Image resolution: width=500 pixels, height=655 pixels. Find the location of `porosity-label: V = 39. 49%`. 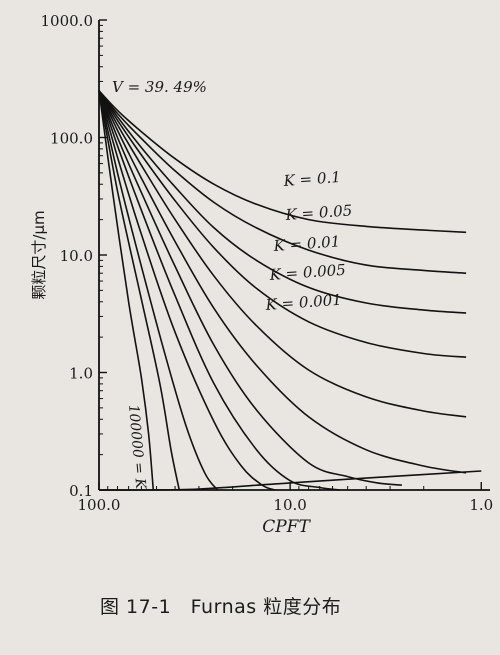

porosity-label: V = 39. 49% is located at coordinates (159, 87).